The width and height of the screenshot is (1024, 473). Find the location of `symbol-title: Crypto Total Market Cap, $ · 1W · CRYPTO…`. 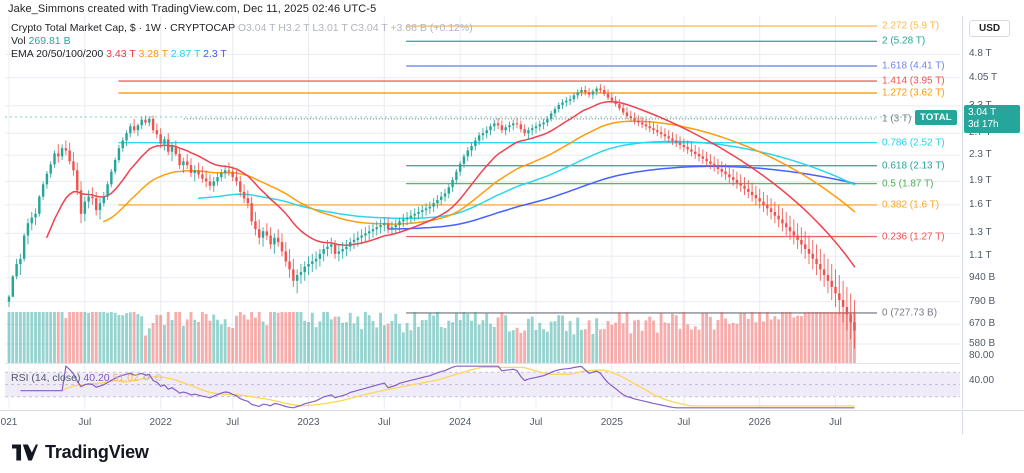

symbol-title: Crypto Total Market Cap, $ · 1W · CRYPTO… is located at coordinates (123, 28).